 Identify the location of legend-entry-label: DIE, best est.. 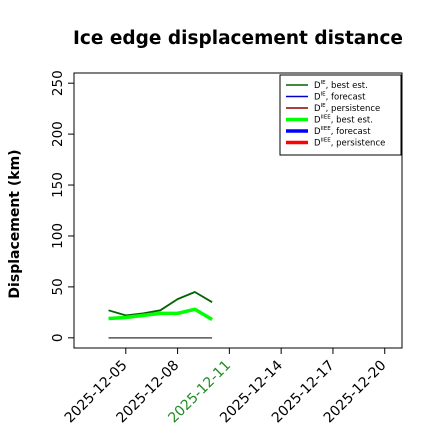
(341, 85).